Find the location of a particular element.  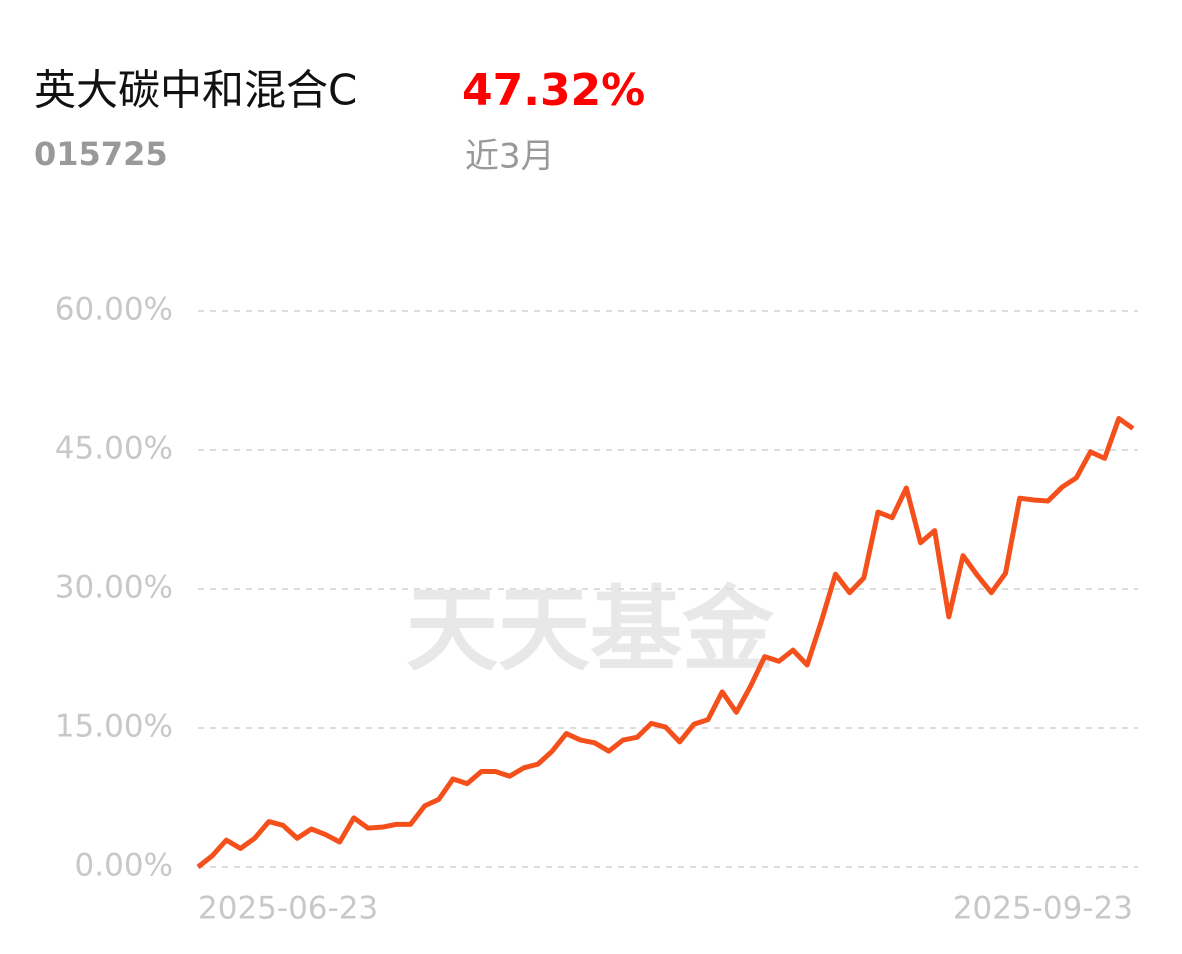

y-tick-label: 15.00% is located at coordinates (114, 727).